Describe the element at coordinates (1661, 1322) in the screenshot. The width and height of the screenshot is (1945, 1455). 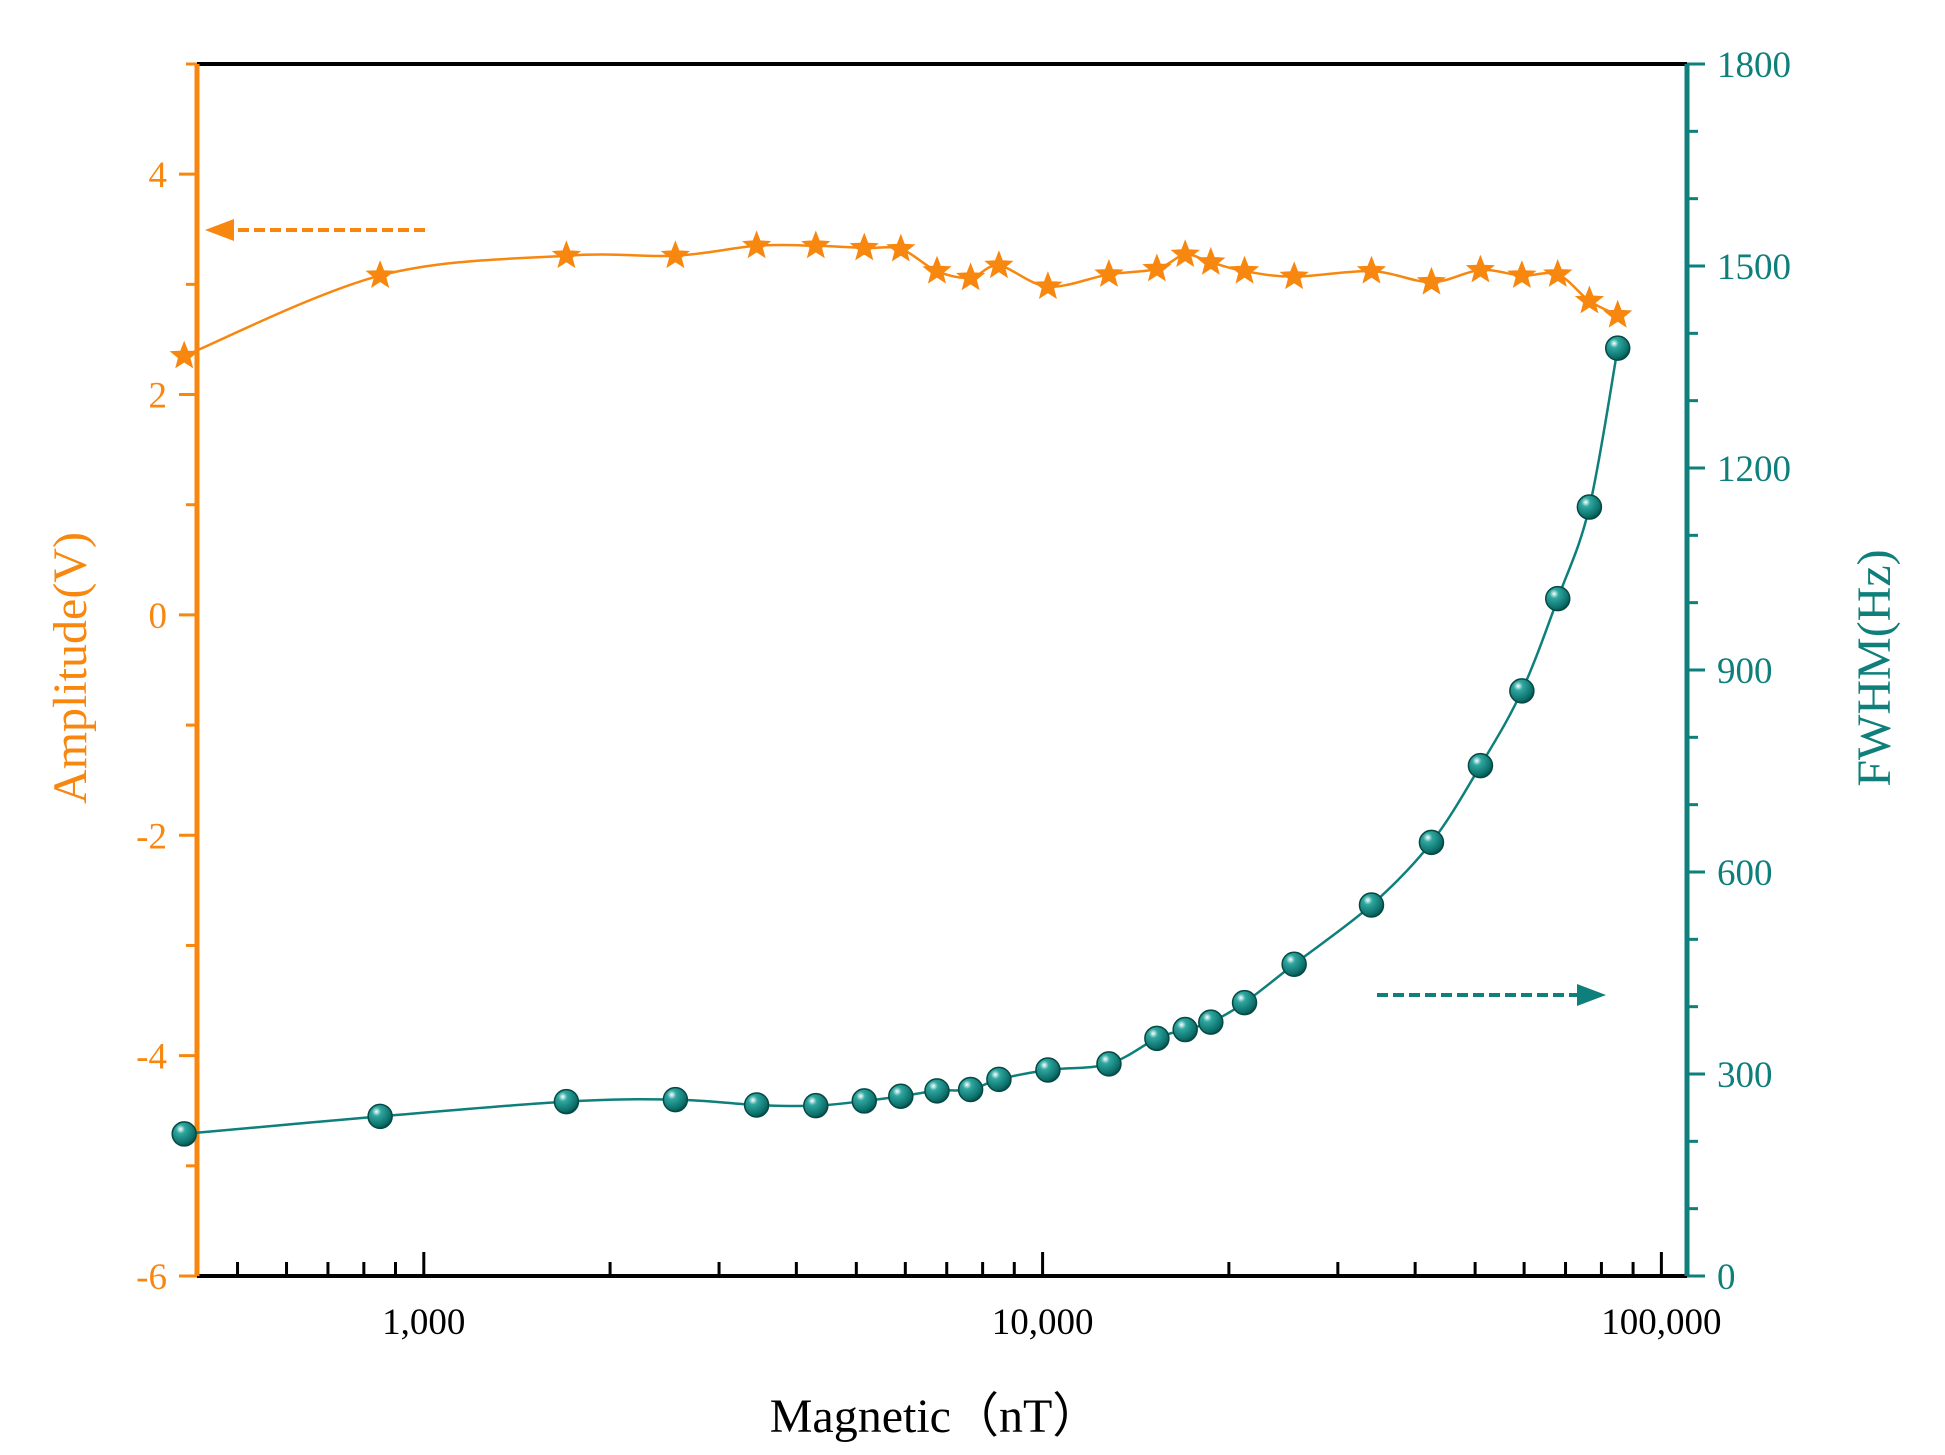
I see `x-tick-label: 100,000` at that location.